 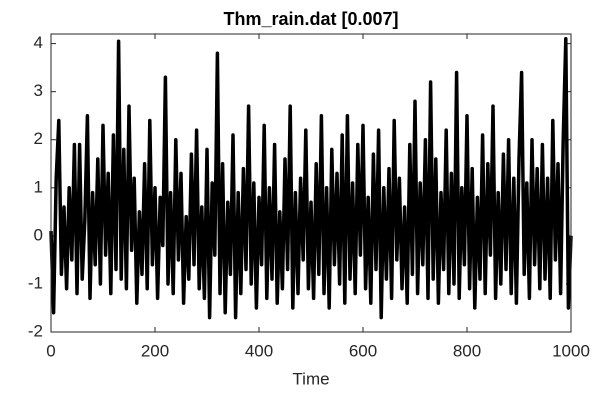 I want to click on x-tick-label: 800, so click(x=467, y=350).